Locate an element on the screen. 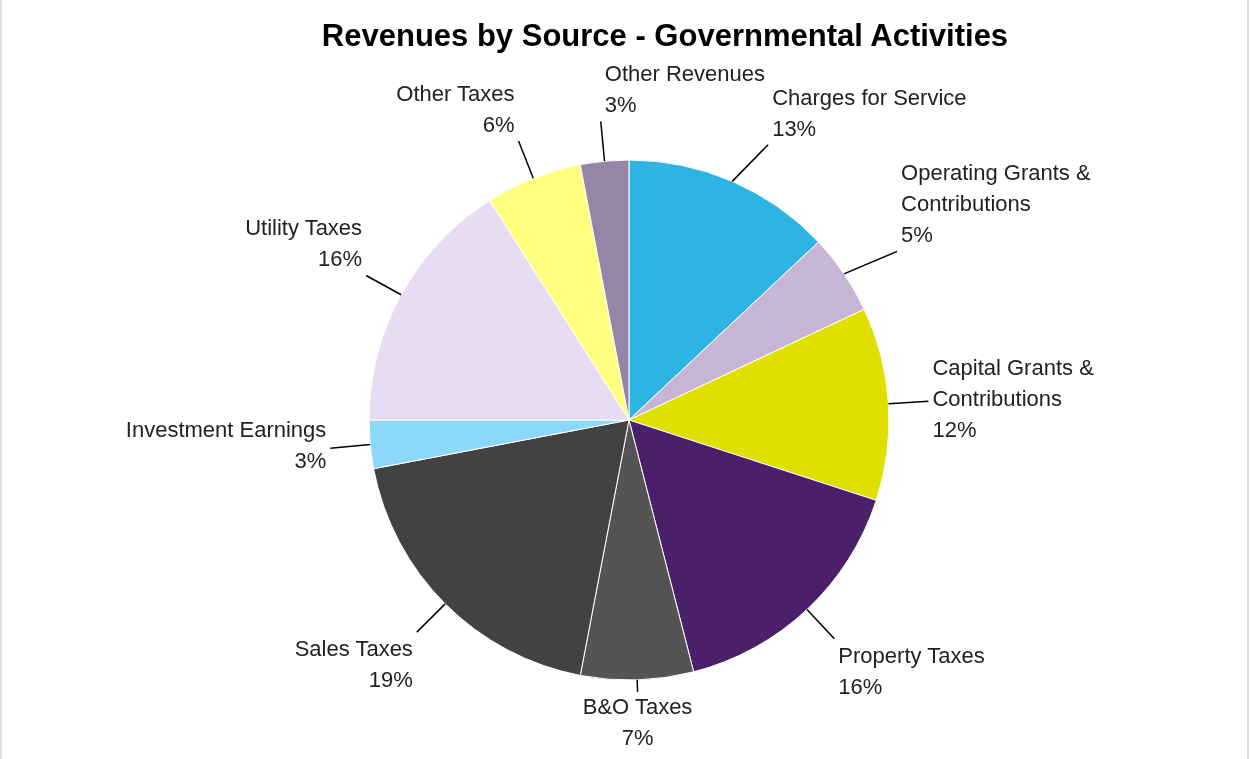 This screenshot has height=759, width=1250. chart-title: Revenues by Source - Governmental Activities is located at coordinates (665, 35).